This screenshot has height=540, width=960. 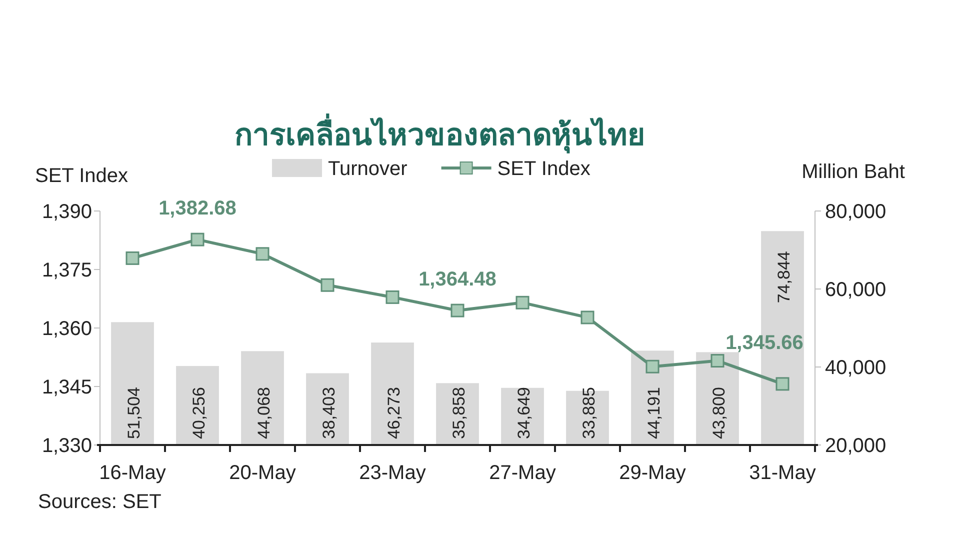 What do you see at coordinates (329, 413) in the screenshot?
I see `data-label: 38,403` at bounding box center [329, 413].